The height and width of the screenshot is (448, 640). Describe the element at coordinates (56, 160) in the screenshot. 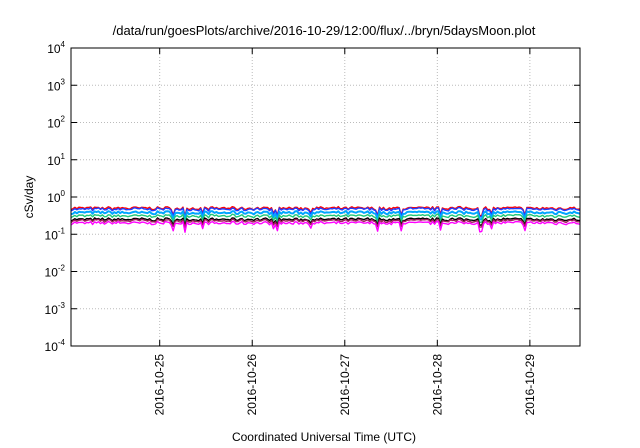

I see `y-tick-label: 10¹` at that location.